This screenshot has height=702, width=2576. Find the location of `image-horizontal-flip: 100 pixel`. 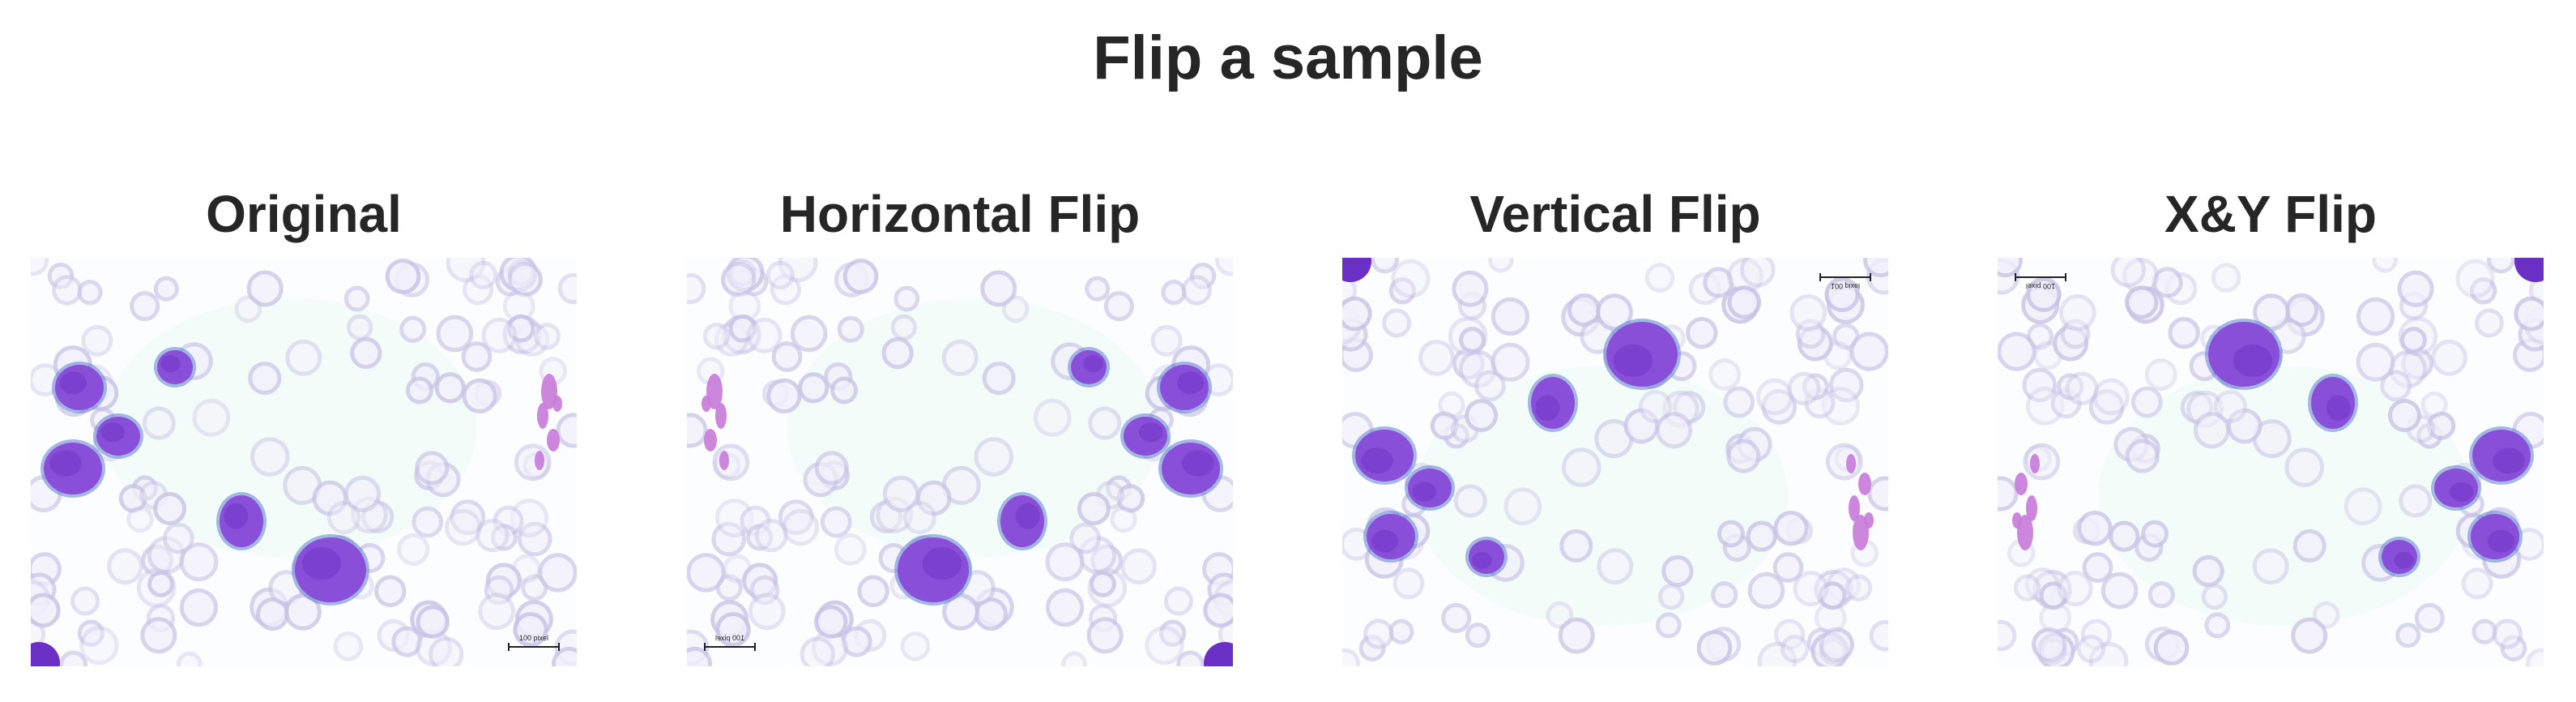

image-horizontal-flip: 100 pixel is located at coordinates (960, 462).